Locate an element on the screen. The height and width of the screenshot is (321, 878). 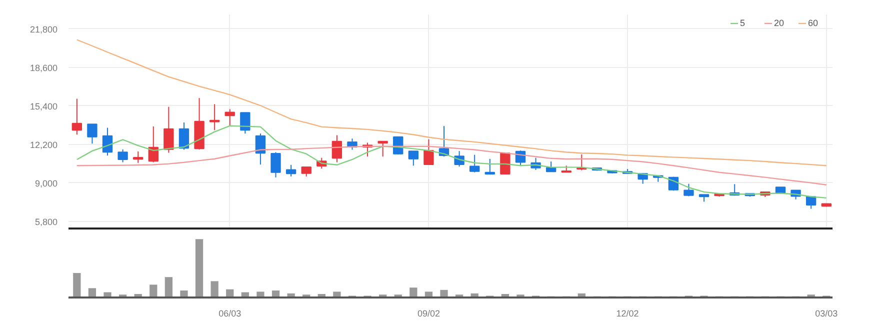
y-tick-label: 21,800 is located at coordinates (44, 29).